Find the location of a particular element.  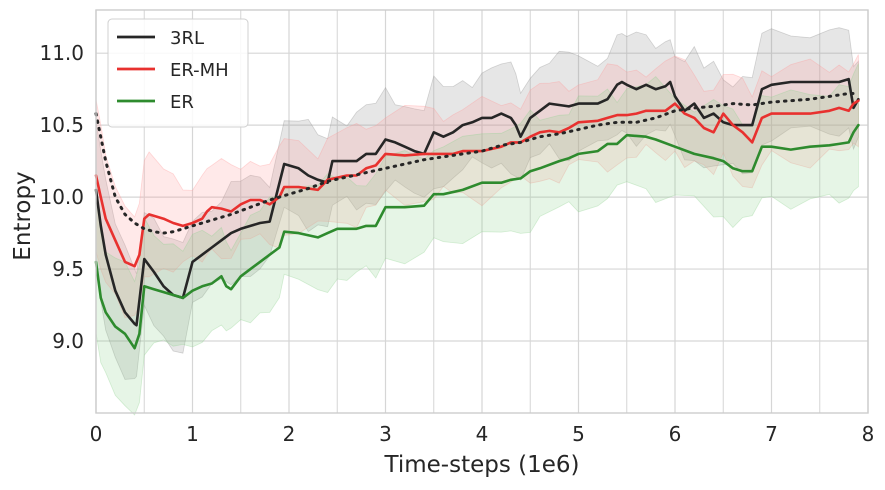

y-tick-label: 11.0 is located at coordinates (61, 53).